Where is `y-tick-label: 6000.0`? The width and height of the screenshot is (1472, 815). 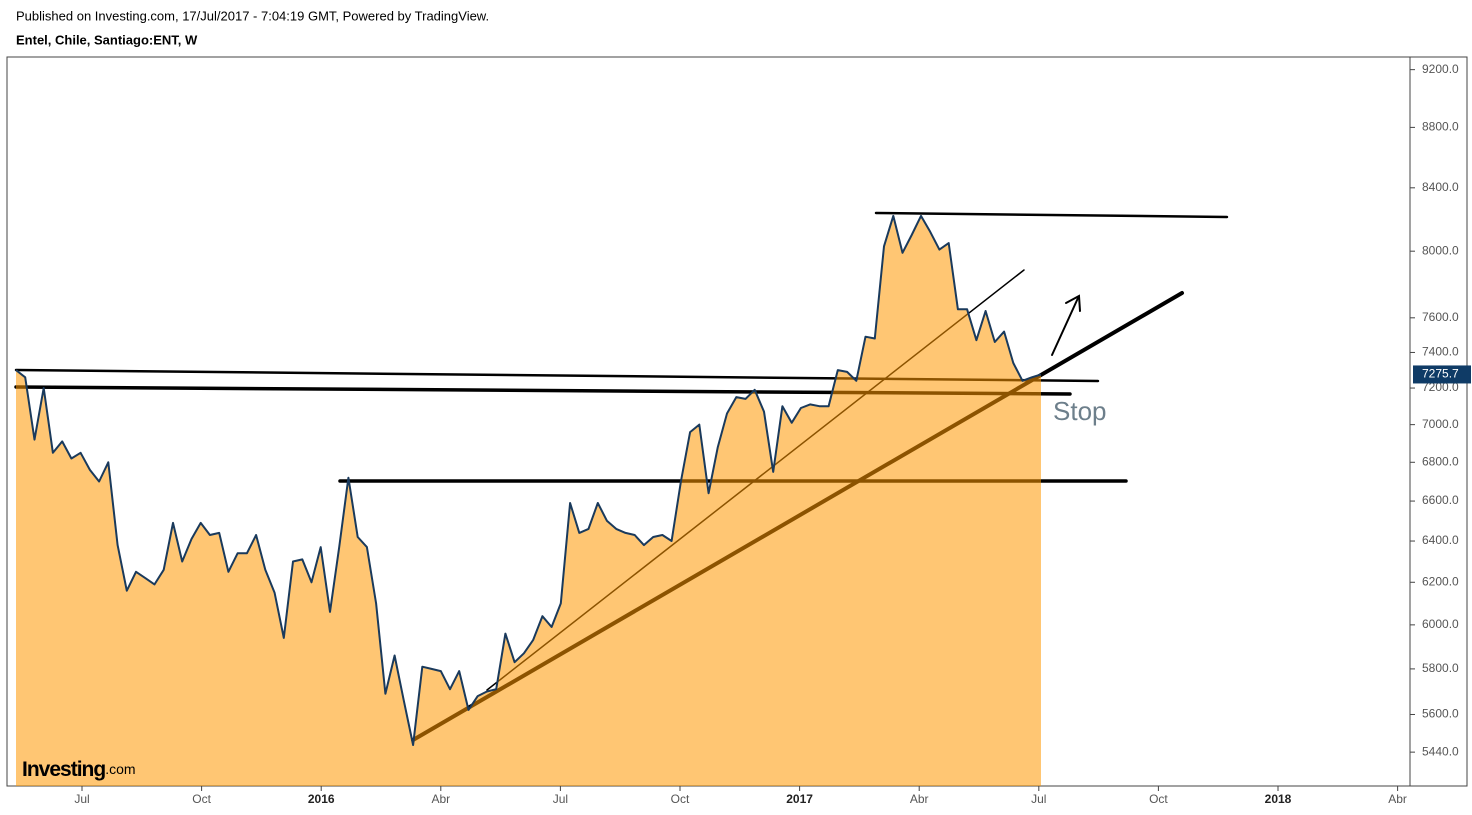
y-tick-label: 6000.0 is located at coordinates (1440, 624).